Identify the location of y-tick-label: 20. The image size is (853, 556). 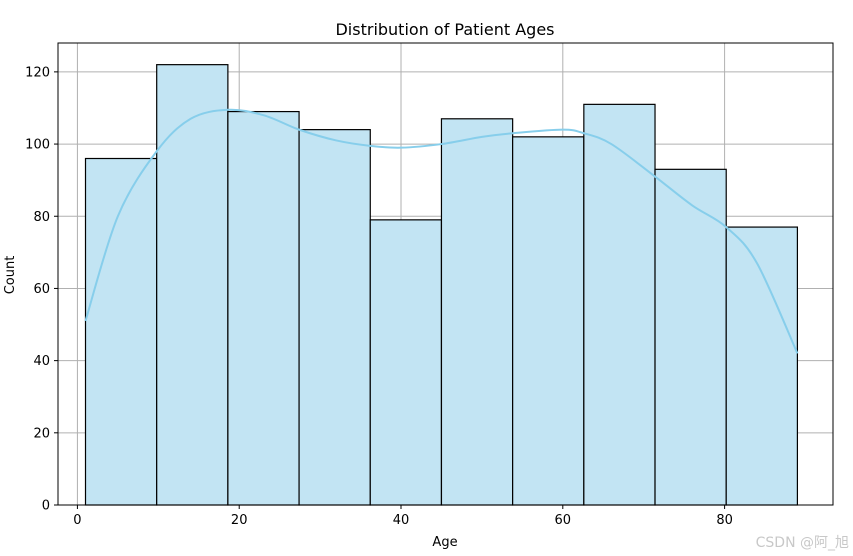
(41, 433).